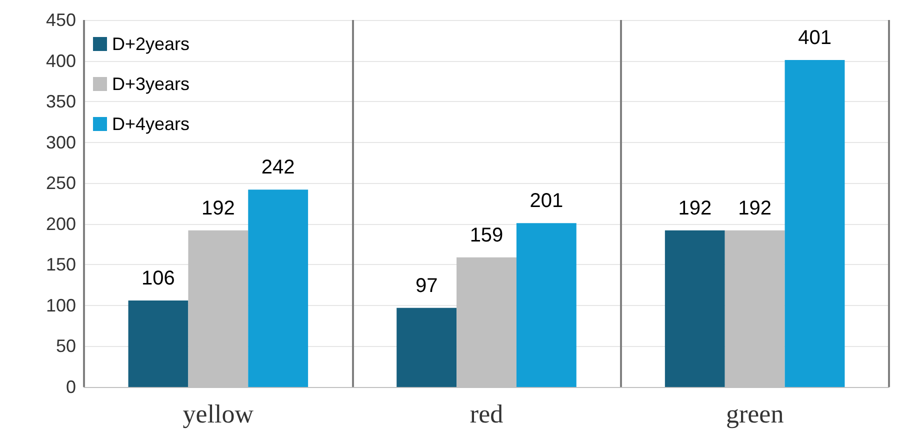 This screenshot has height=439, width=917. Describe the element at coordinates (487, 414) in the screenshot. I see `x-tick-label: red` at that location.